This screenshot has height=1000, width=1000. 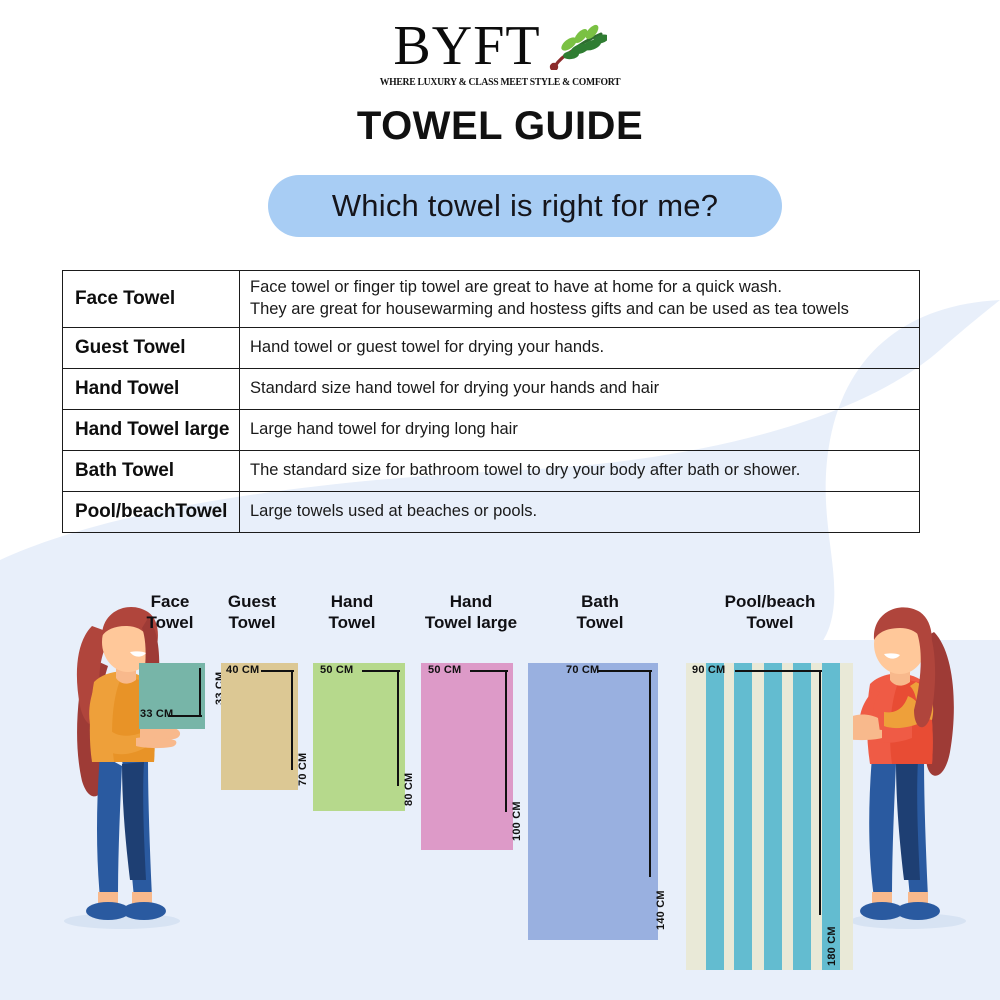 What do you see at coordinates (151, 299) in the screenshot?
I see `table-cell-name: Face Towel` at bounding box center [151, 299].